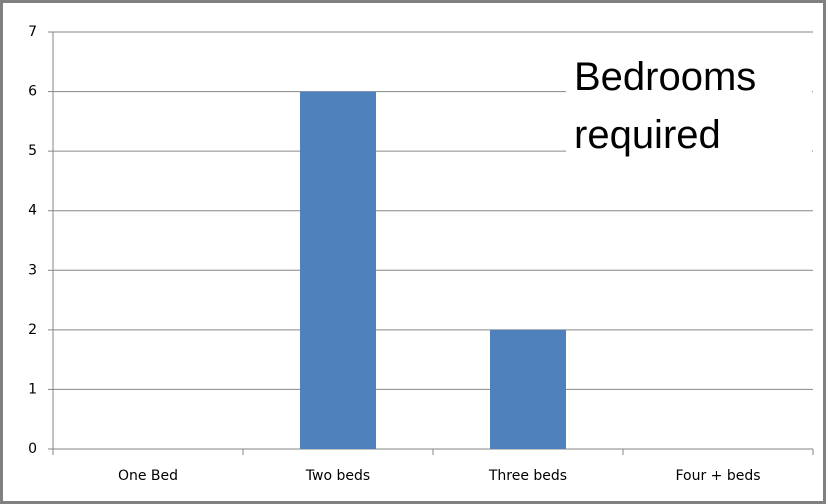  Describe the element at coordinates (32, 32) in the screenshot. I see `y-tick-label: 7` at that location.